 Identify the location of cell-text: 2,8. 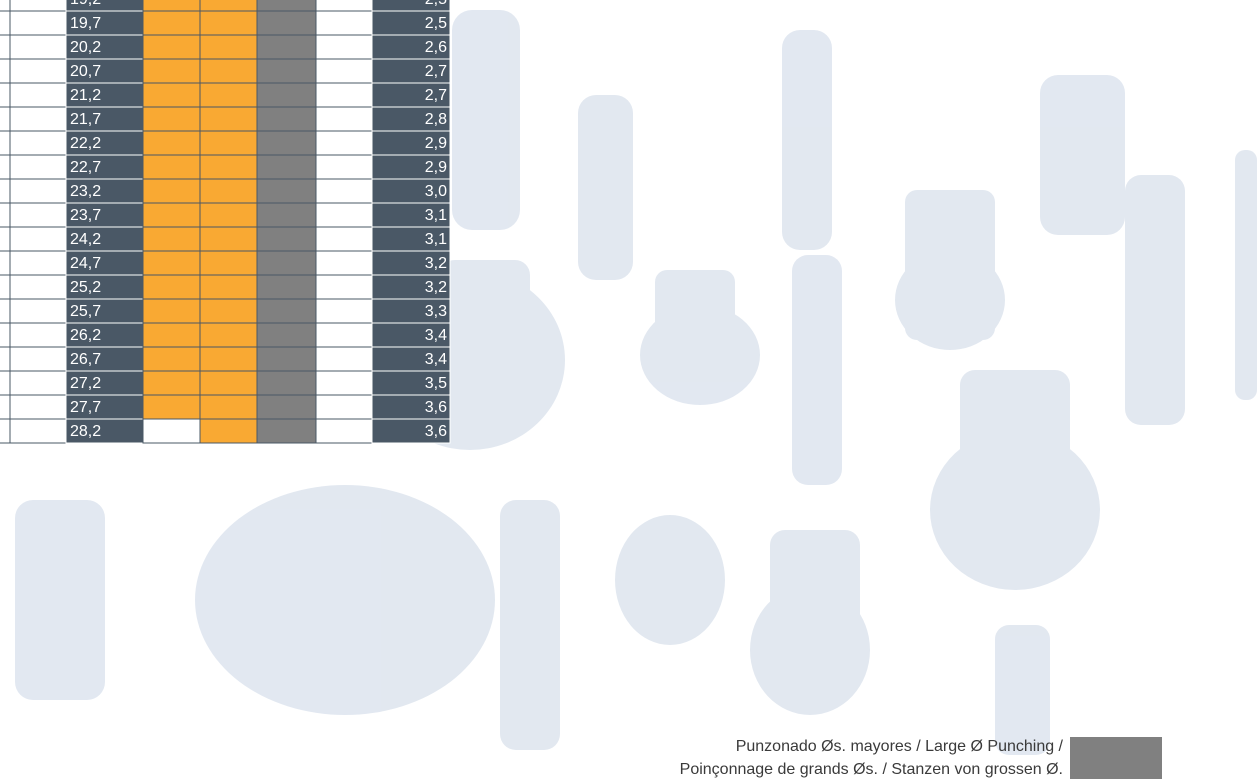
(436, 119).